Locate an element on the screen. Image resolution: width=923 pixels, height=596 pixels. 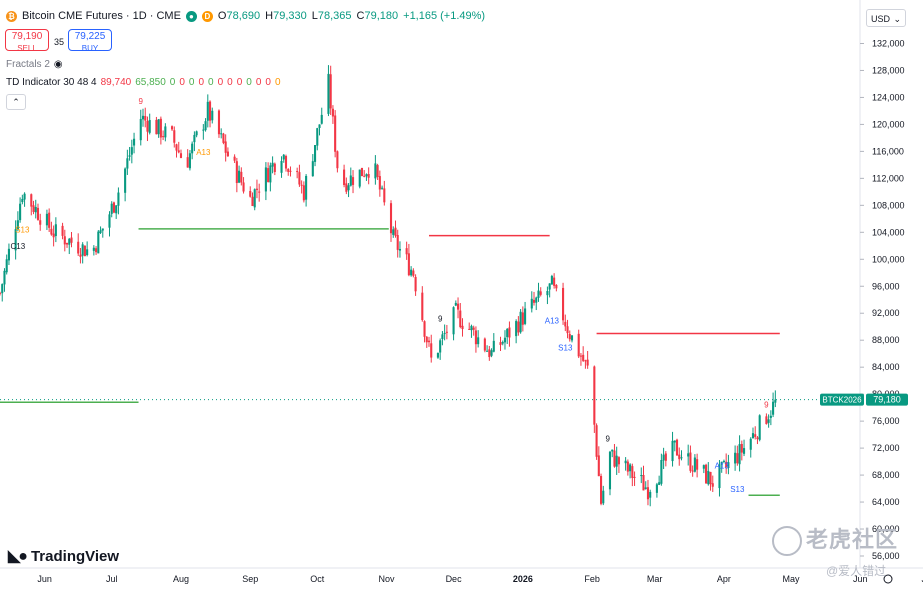
x-tick-label: May is located at coordinates (791, 579).